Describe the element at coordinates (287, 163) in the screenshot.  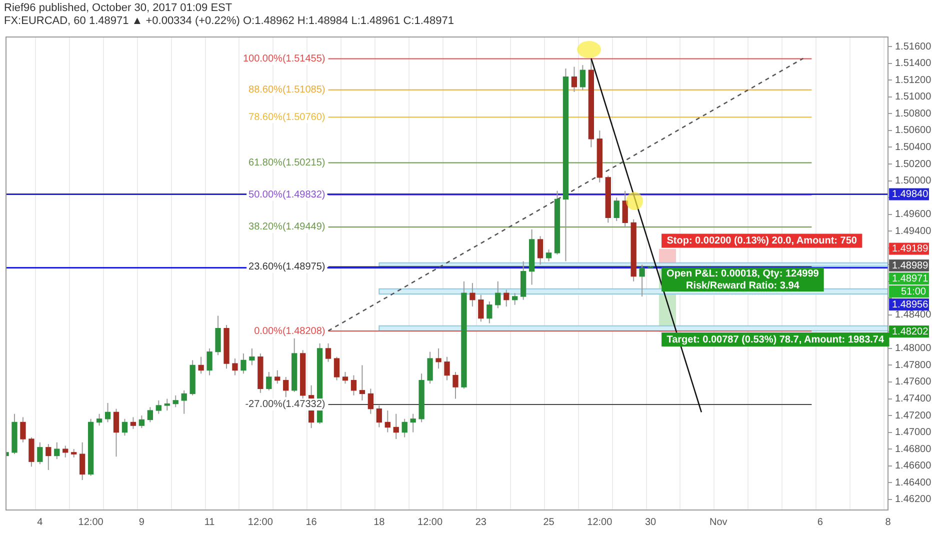
I see `ref-line-label: 61.80%(1.50215)` at that location.